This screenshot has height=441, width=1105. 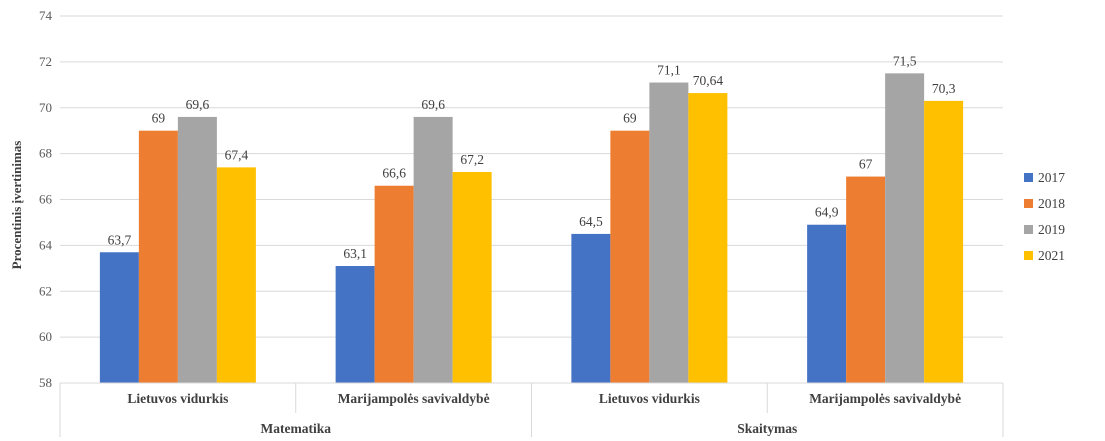 What do you see at coordinates (45, 290) in the screenshot?
I see `y-tick-label: 62` at bounding box center [45, 290].